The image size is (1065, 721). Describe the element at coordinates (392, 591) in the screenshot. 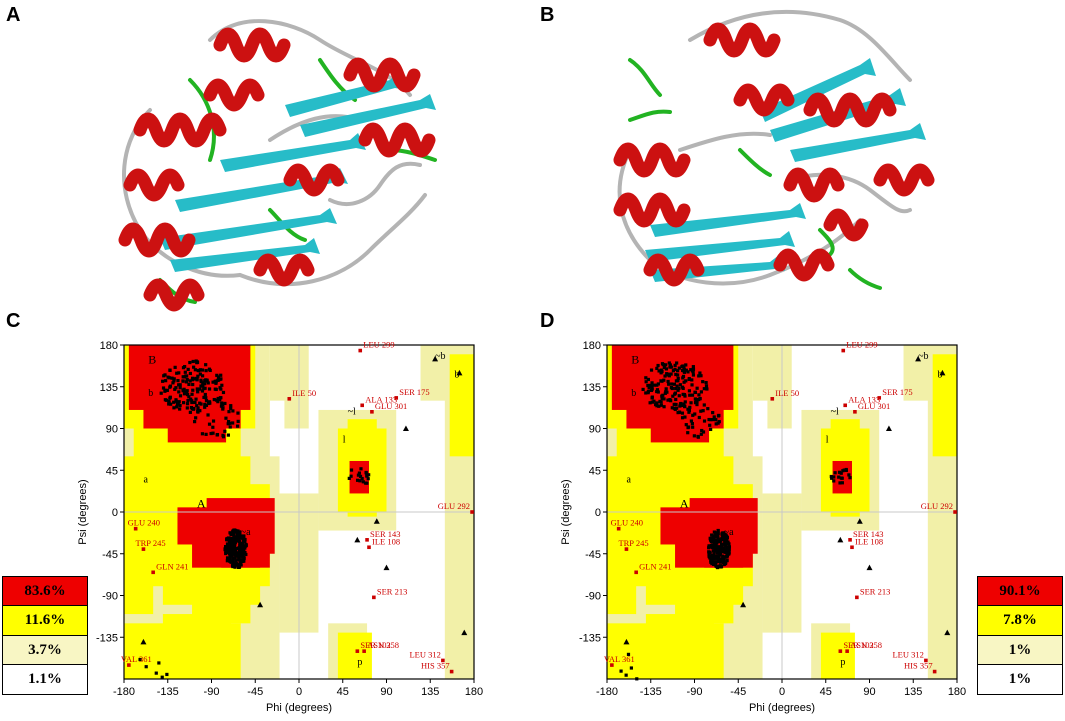

I see `residue-label: SER 213` at that location.